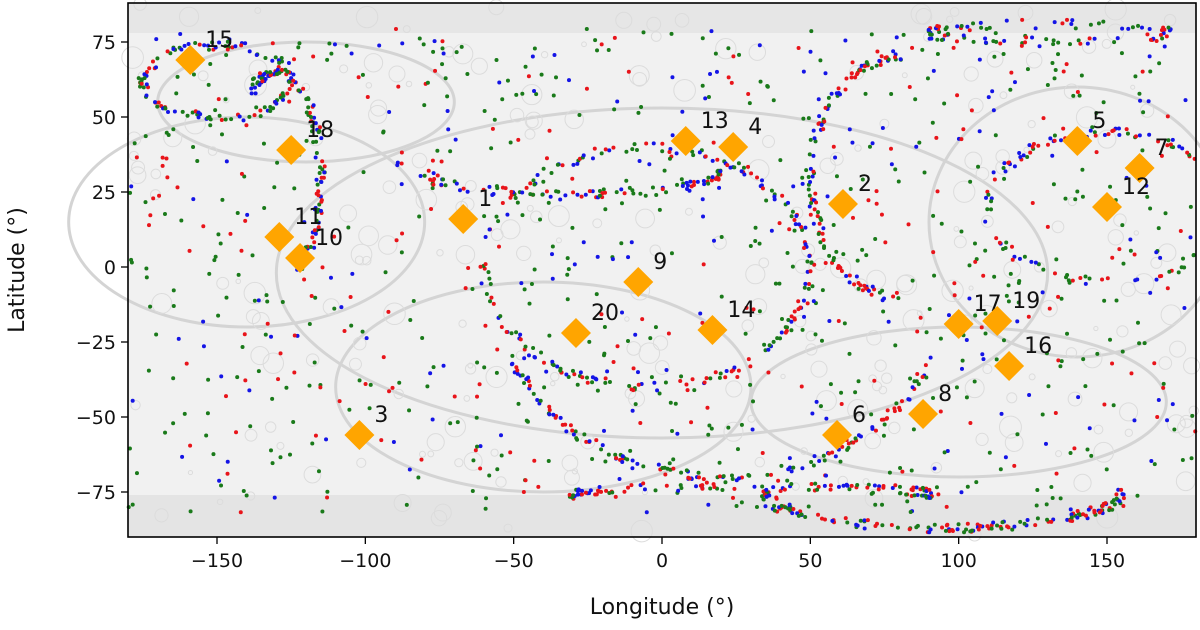 This screenshot has width=1200, height=630. What do you see at coordinates (104, 43) in the screenshot?
I see `y-tick-label: 75` at bounding box center [104, 43].